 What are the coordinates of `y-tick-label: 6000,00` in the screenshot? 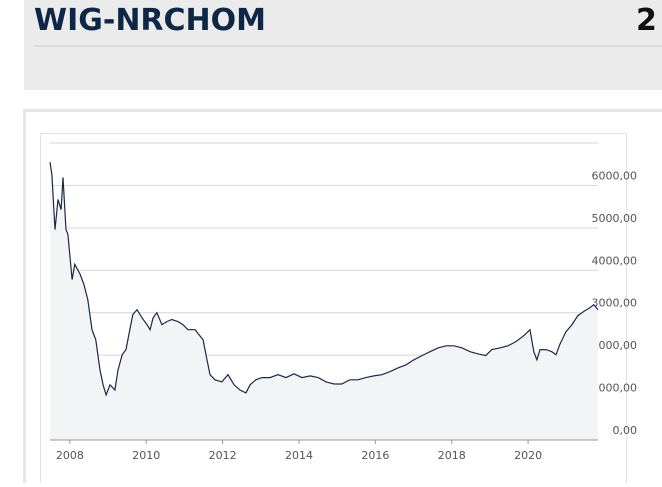 It's located at (615, 175).